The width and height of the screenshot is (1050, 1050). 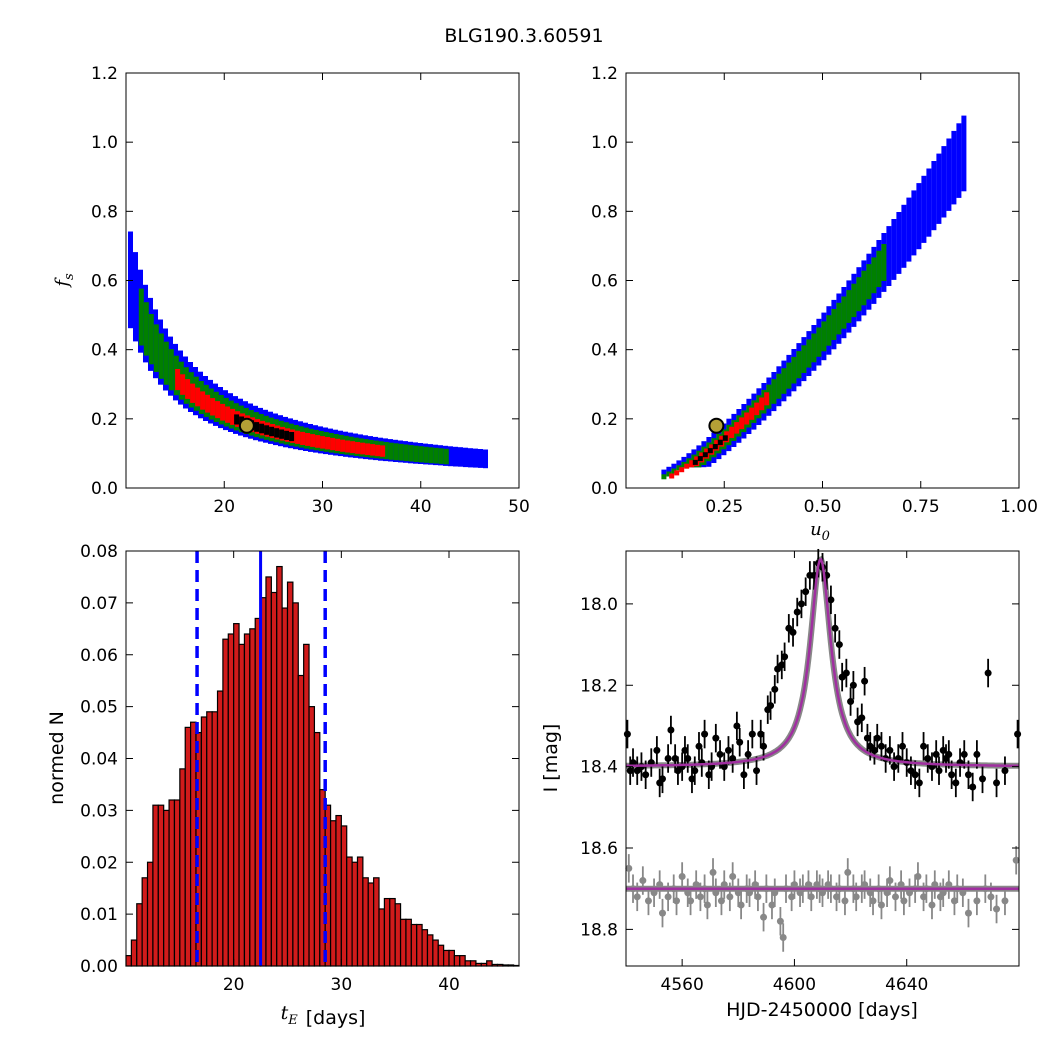 I want to click on tE-fs-ytick-label: 0.4, so click(x=104, y=351).